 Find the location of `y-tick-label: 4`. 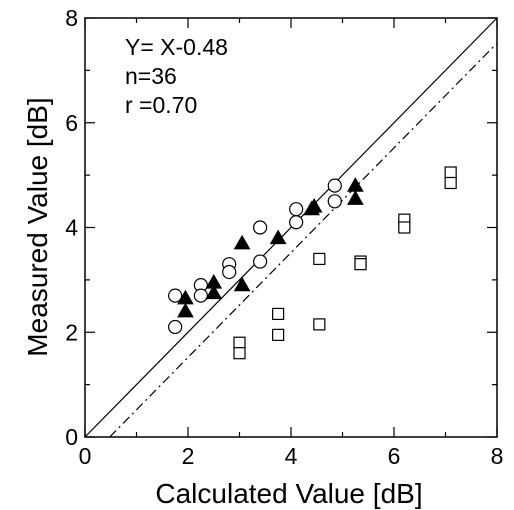

y-tick-label: 4 is located at coordinates (71, 228).